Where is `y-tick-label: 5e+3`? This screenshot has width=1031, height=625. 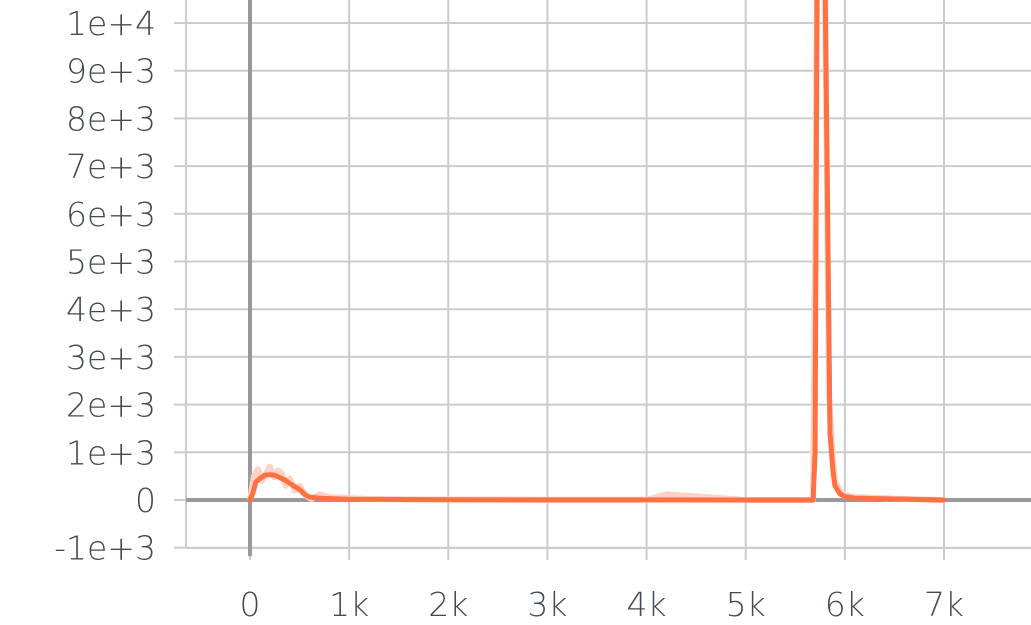
y-tick-label: 5e+3 is located at coordinates (111, 262).